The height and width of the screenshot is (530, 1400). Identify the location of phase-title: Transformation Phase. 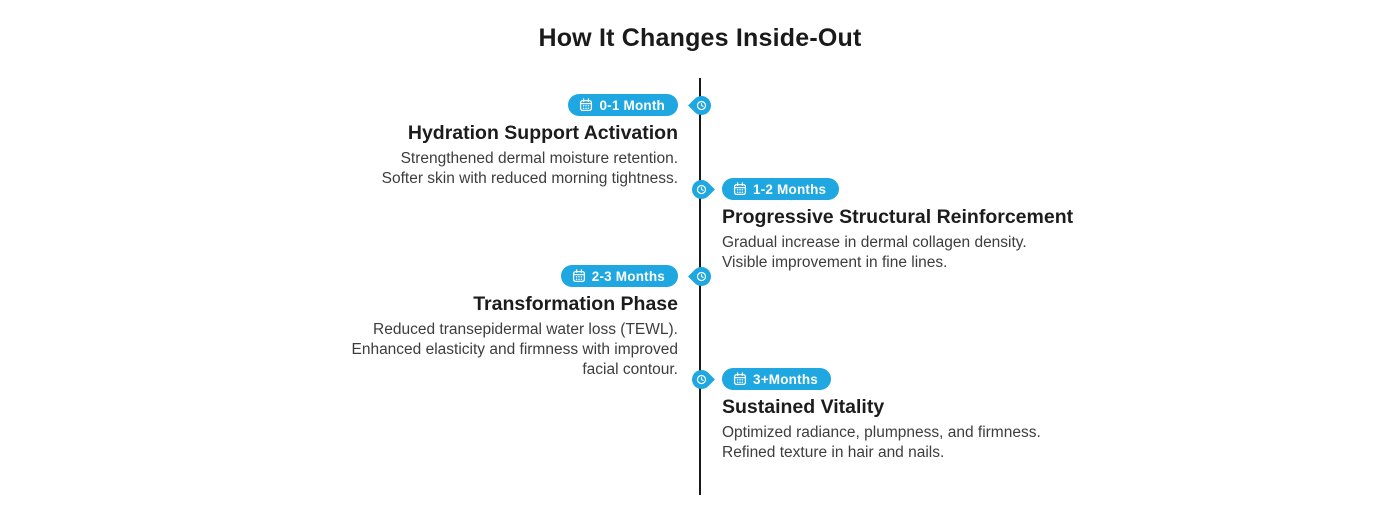
(575, 304).